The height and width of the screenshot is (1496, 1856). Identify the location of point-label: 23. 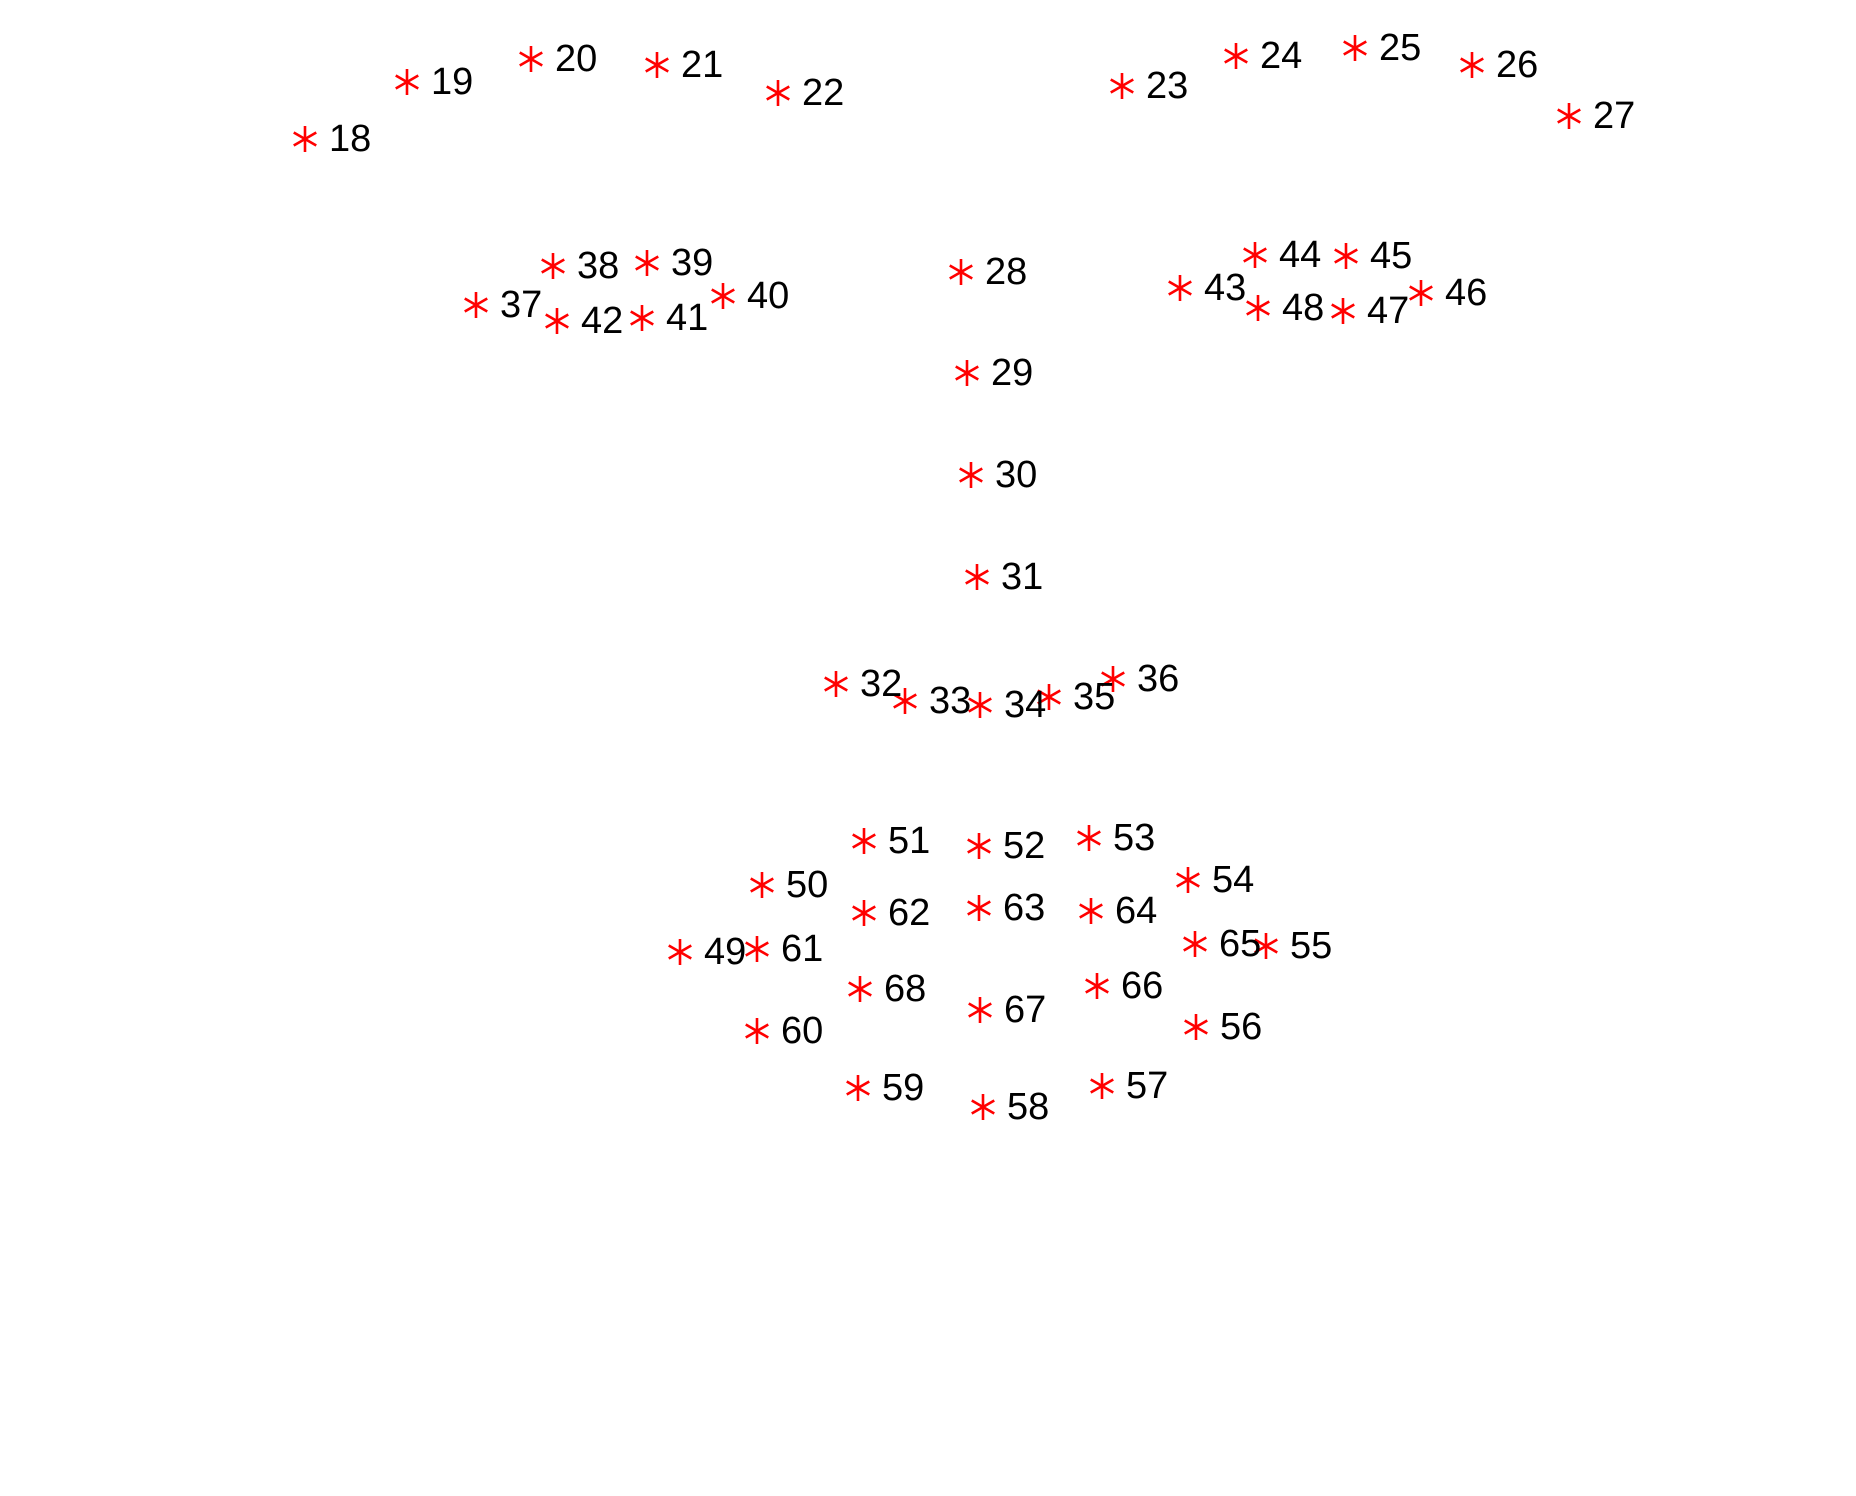
(1167, 86).